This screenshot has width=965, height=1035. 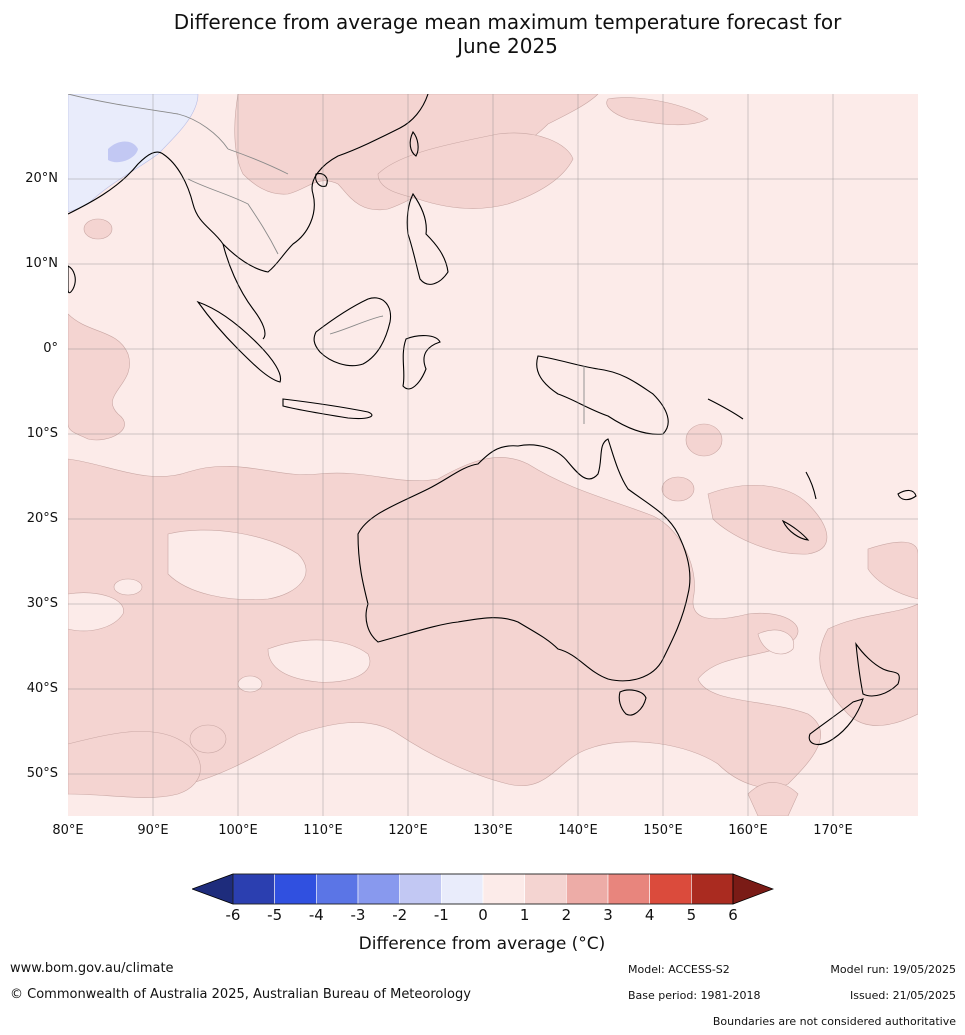 I want to click on lat-label-10n: 10°N, so click(x=41, y=263).